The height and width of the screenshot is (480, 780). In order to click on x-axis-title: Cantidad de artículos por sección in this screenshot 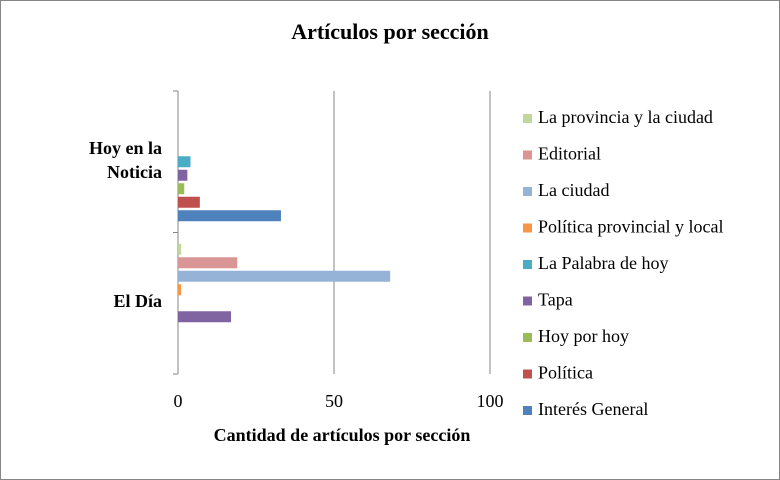, I will do `click(342, 435)`.